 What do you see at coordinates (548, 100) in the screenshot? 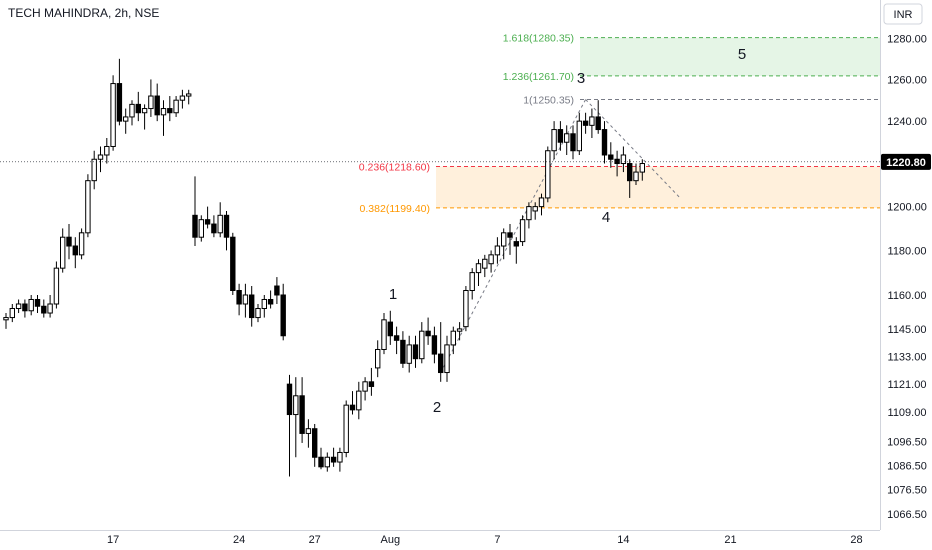
I see `fib-level-label: 1(1250.35)` at bounding box center [548, 100].